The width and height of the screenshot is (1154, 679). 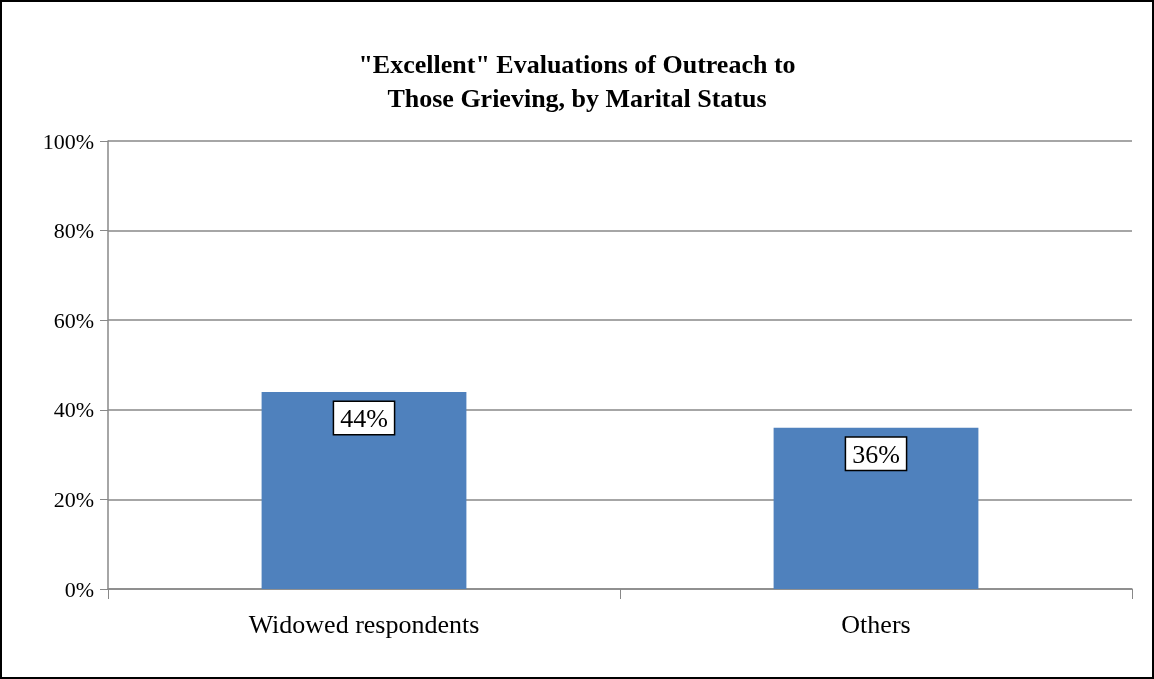 I want to click on y-tick-label: 100%, so click(x=68, y=141).